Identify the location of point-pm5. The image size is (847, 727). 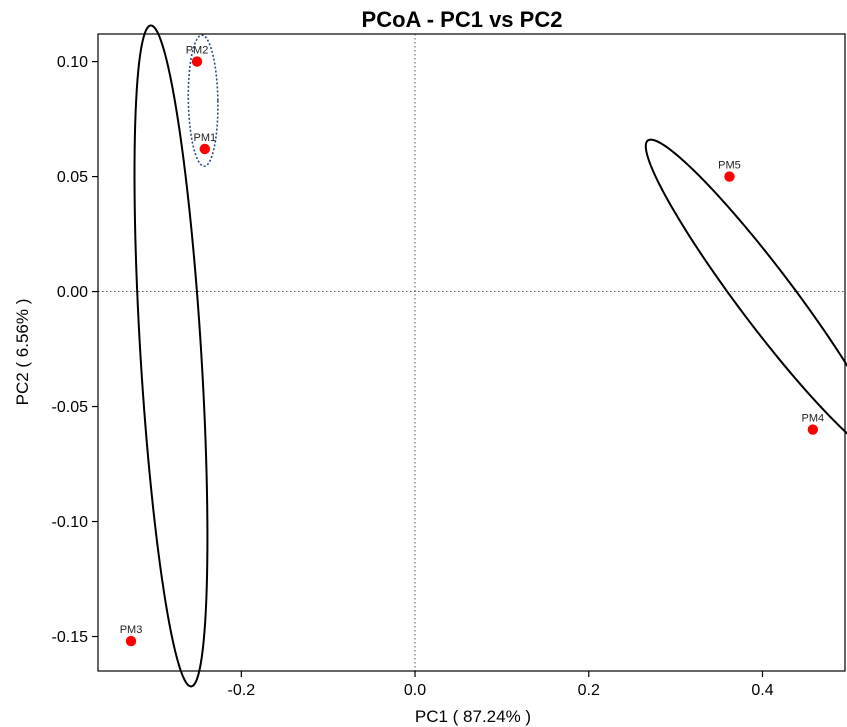
(729, 176).